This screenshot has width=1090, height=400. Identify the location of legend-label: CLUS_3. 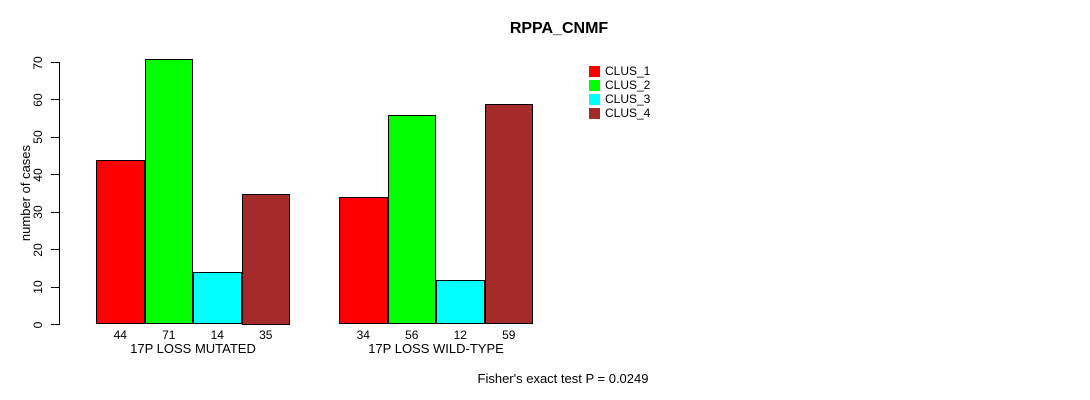
(628, 99).